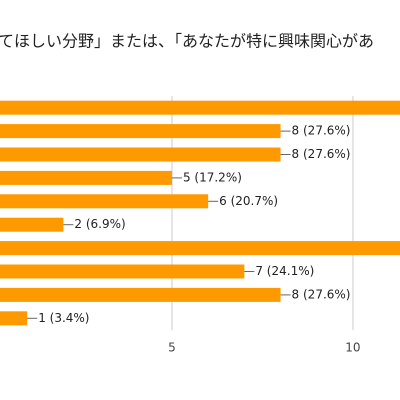 The image size is (400, 400). I want to click on x-tick-label: 5, so click(172, 348).